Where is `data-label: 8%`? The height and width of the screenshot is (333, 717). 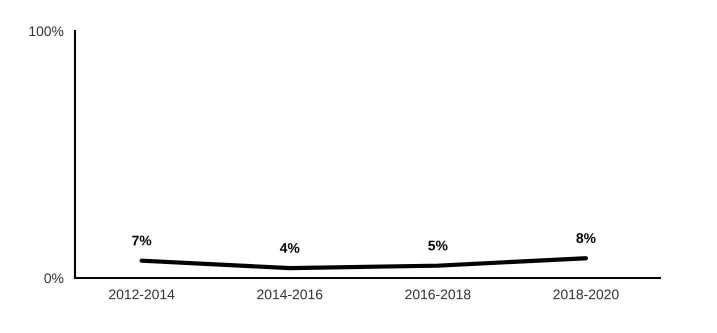
data-label: 8% is located at coordinates (586, 238).